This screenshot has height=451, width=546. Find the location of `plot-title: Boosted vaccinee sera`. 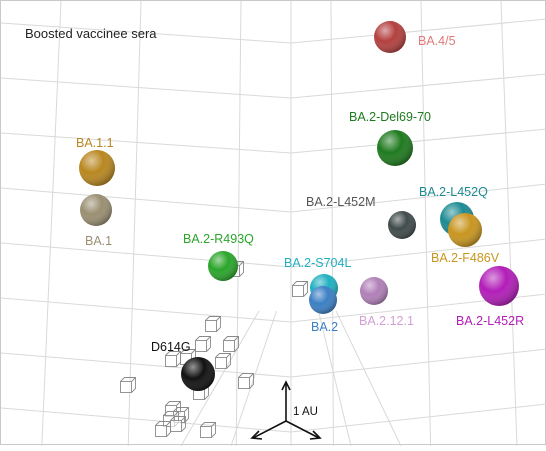

plot-title: Boosted vaccinee sera is located at coordinates (91, 33).